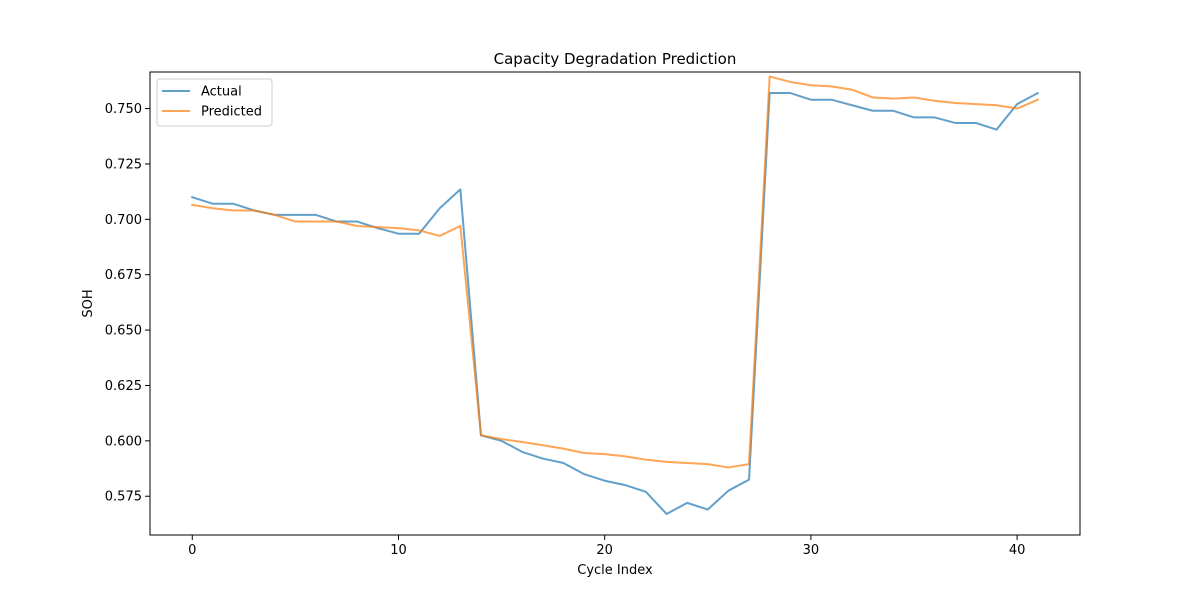 This screenshot has width=1200, height=600. I want to click on y-axis: 0.575 0.600 0.625 0.650 0.675 0.700 0.725 0.750, so click(127, 303).